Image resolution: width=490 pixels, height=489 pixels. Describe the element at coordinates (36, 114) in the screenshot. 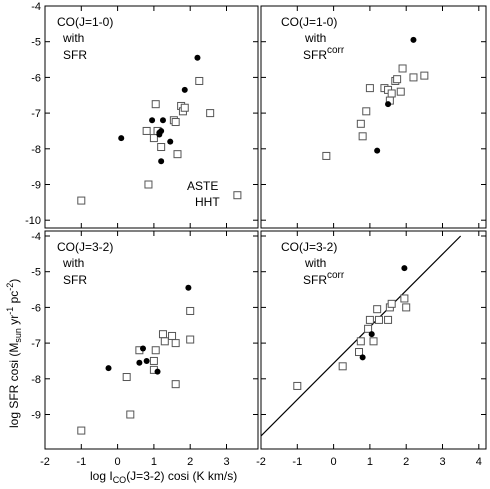

I see `y-tick-label: -7` at that location.